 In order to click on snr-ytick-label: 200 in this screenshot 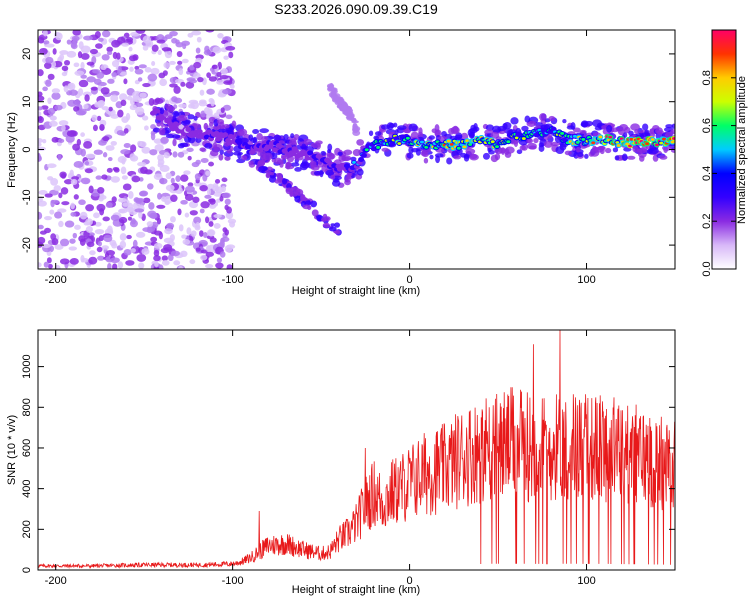, I will do `click(27, 529)`.